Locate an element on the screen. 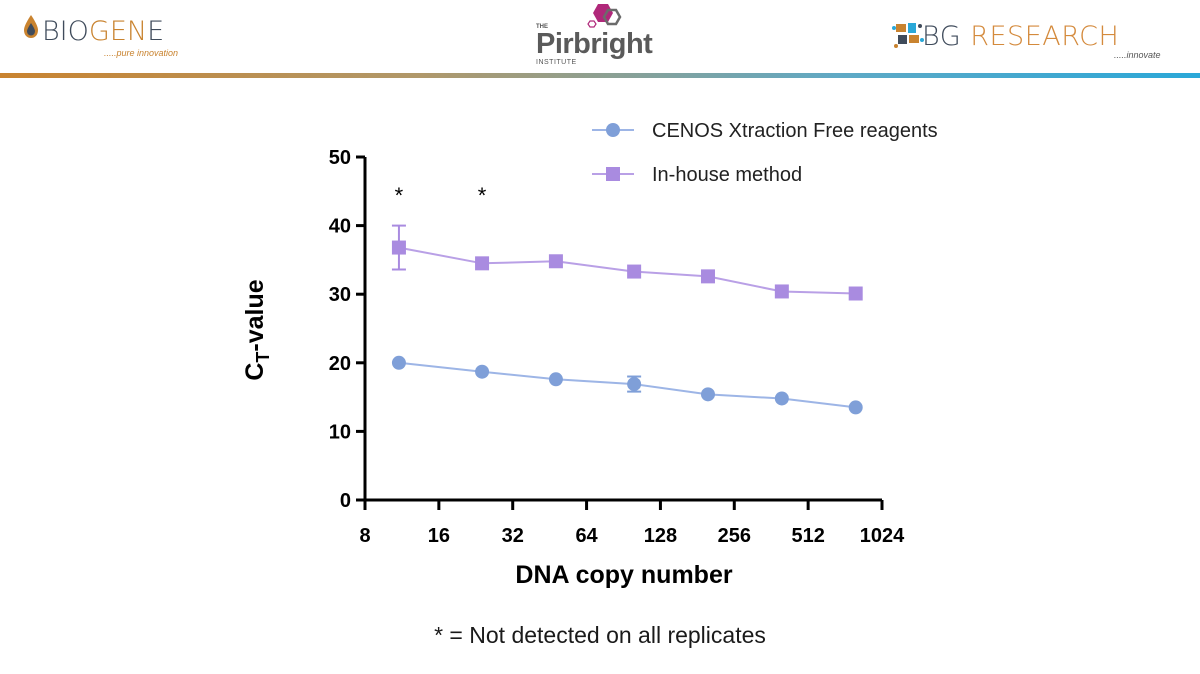 The height and width of the screenshot is (674, 1200). bg-research-wordmark: BG RESEARCH is located at coordinates (1021, 36).